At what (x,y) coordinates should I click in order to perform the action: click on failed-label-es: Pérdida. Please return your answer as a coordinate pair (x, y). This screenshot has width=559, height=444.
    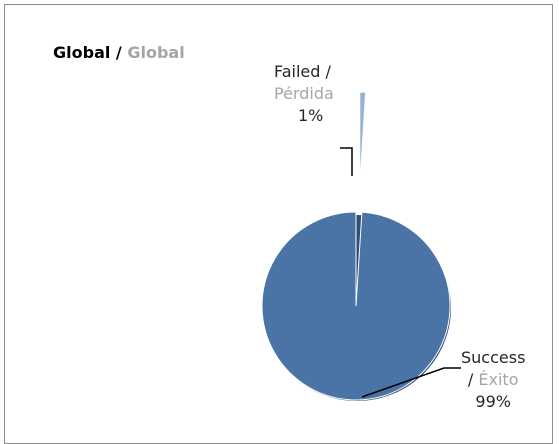
    Looking at the image, I should click on (304, 93).